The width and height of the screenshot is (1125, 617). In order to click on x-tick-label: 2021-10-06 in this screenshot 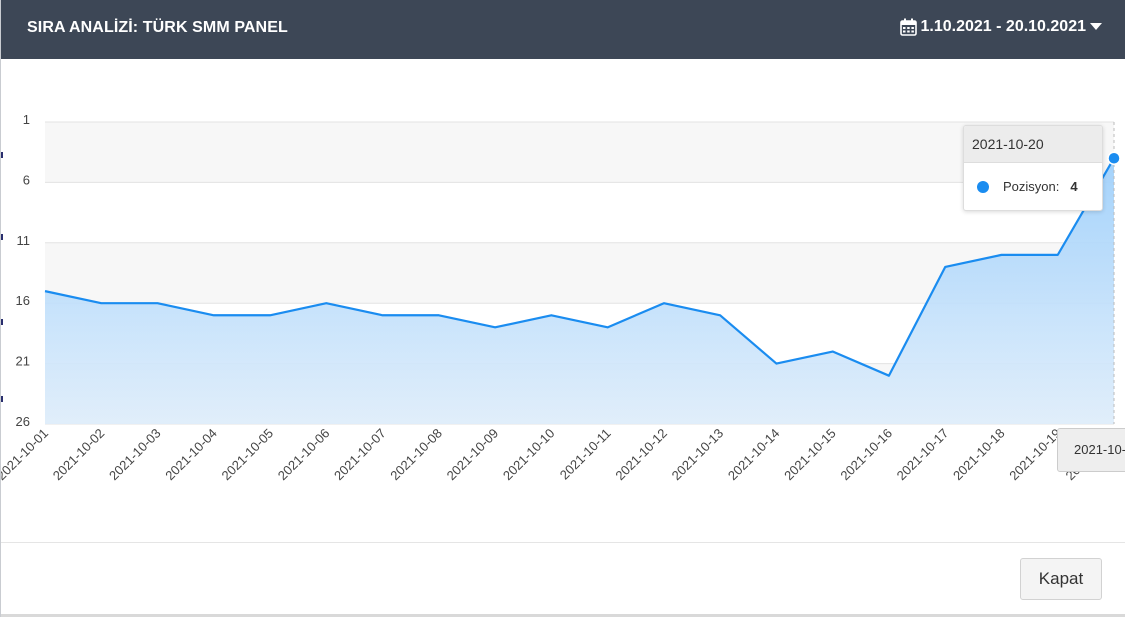, I will do `click(304, 455)`.